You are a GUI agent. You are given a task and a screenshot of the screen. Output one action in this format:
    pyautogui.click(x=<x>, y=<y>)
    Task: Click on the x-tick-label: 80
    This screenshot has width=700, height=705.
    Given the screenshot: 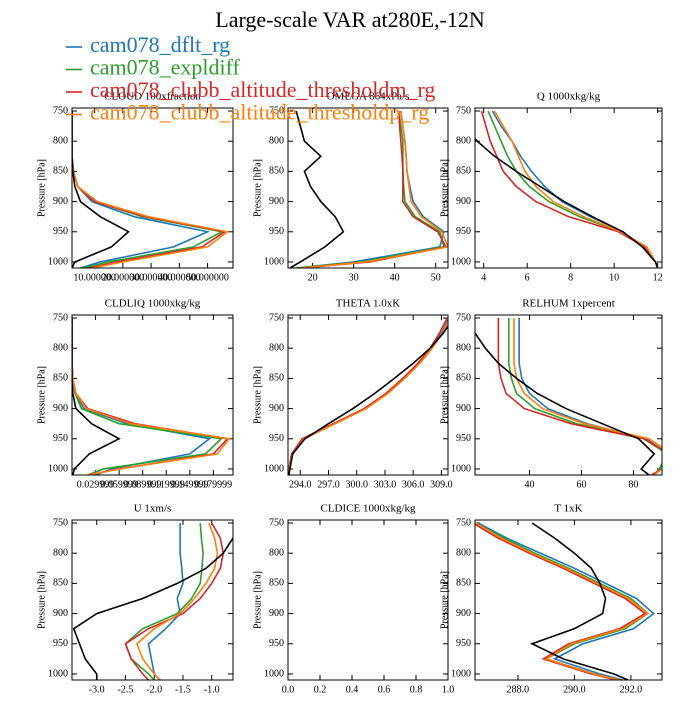 What is the action you would take?
    pyautogui.click(x=633, y=484)
    